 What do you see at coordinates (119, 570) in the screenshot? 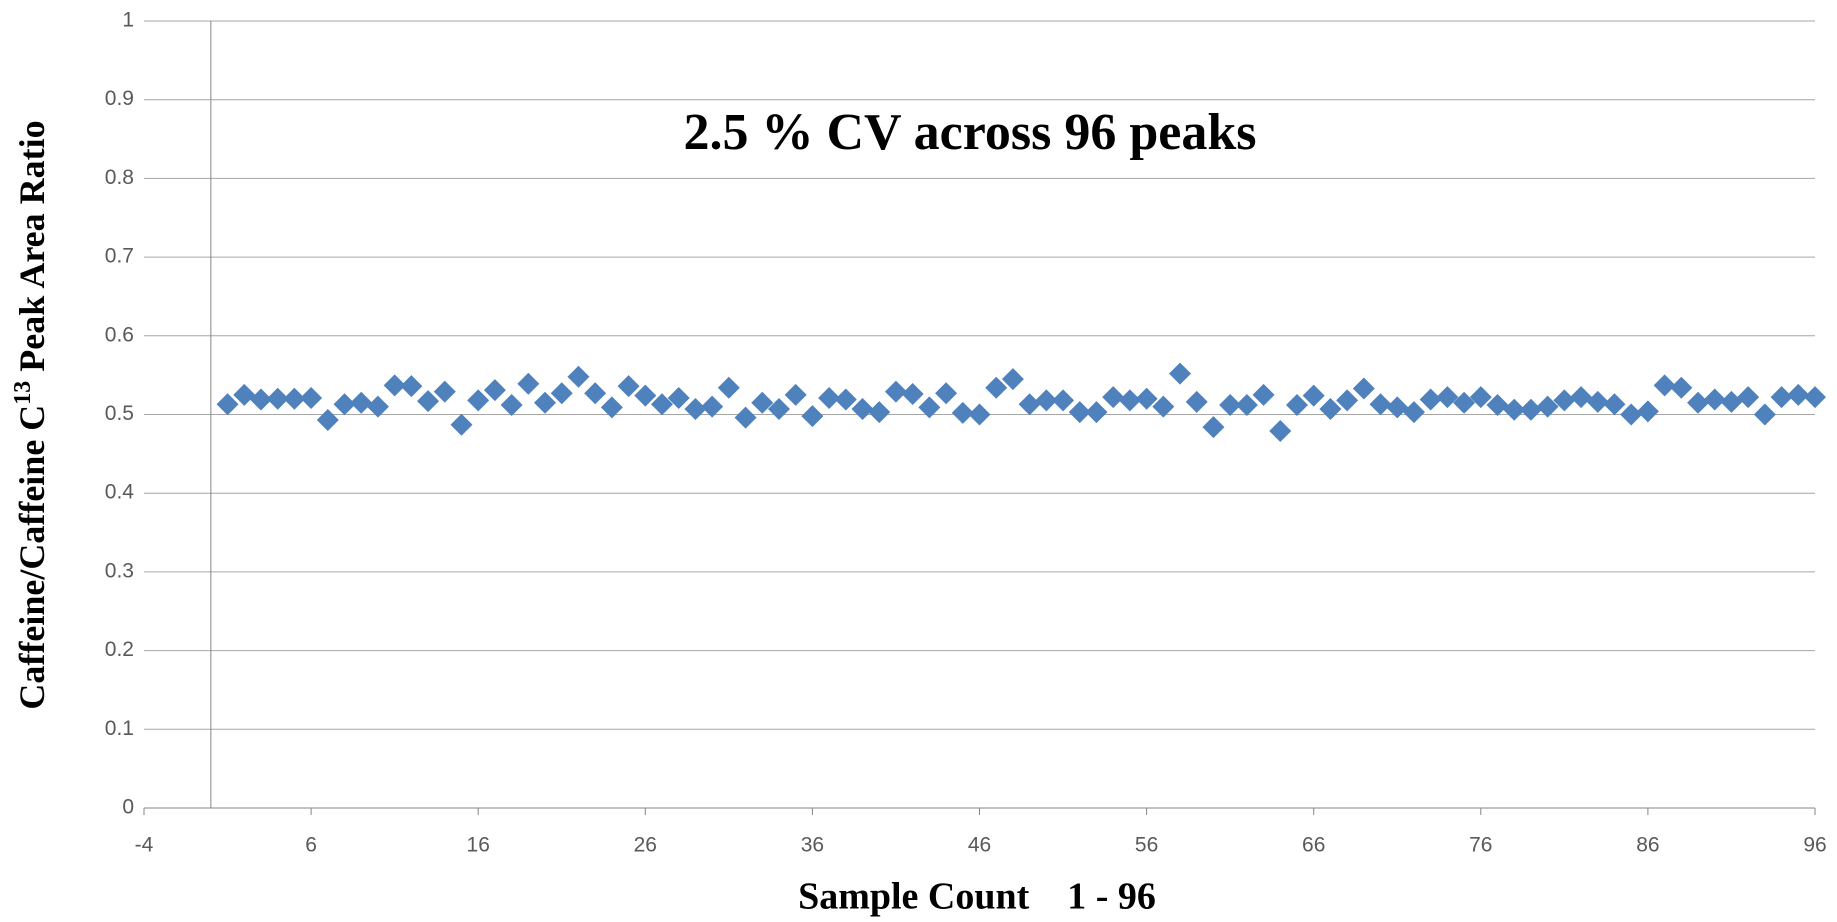
I see `y-tick-label: 0.3` at bounding box center [119, 570].